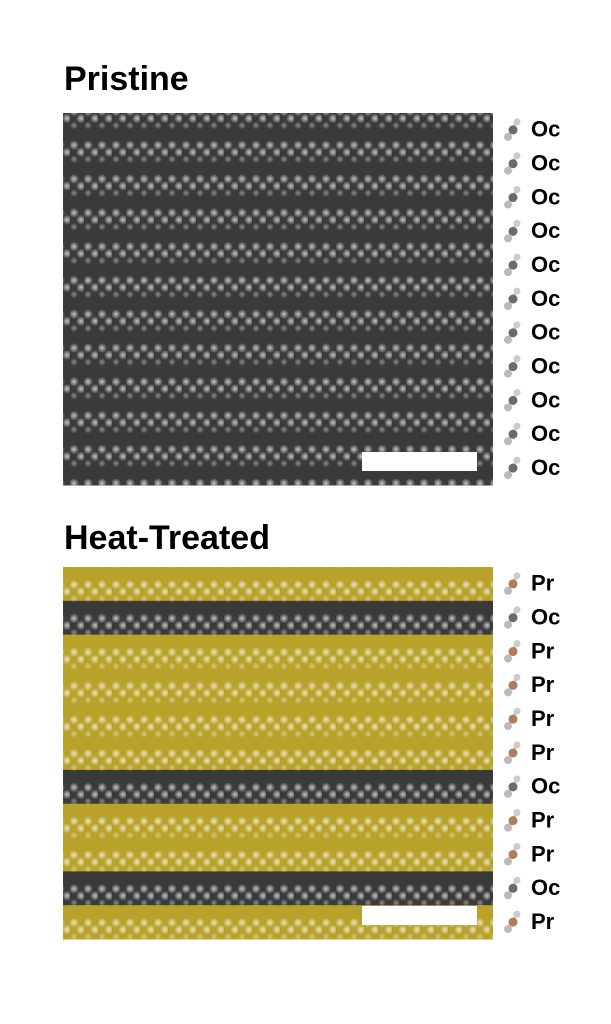 This screenshot has width=611, height=1024. What do you see at coordinates (167, 538) in the screenshot?
I see `panel-title: Heat-Treated` at bounding box center [167, 538].